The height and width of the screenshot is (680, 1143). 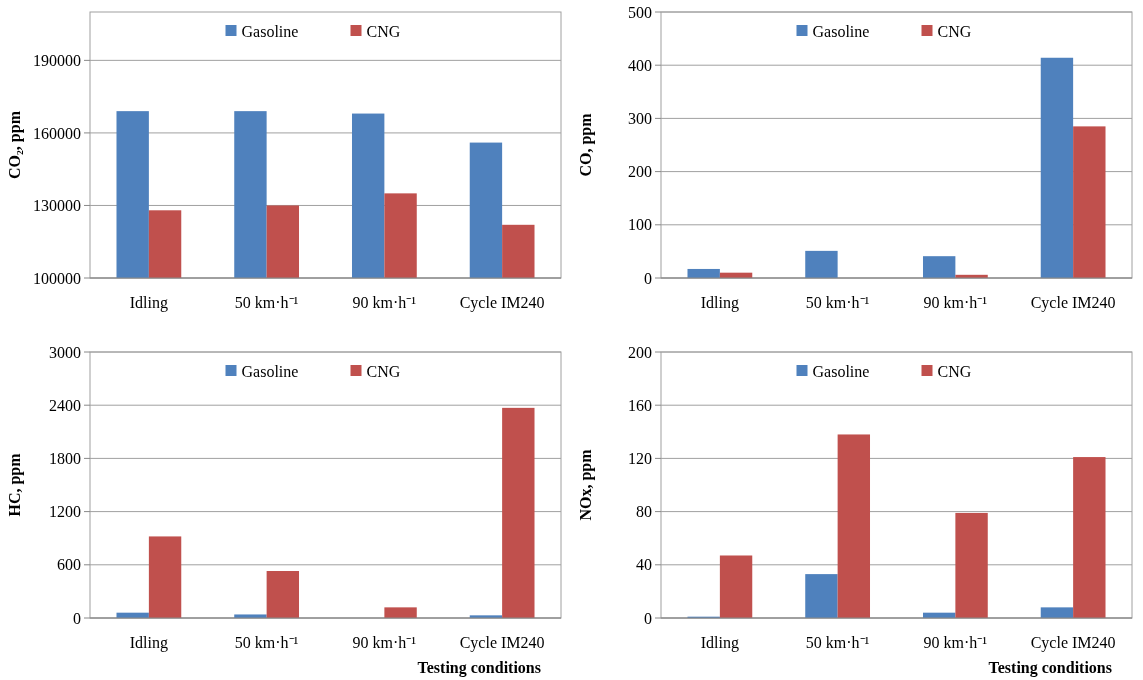 I want to click on y-axis-title: CO₂, ppm, so click(x=15, y=144).